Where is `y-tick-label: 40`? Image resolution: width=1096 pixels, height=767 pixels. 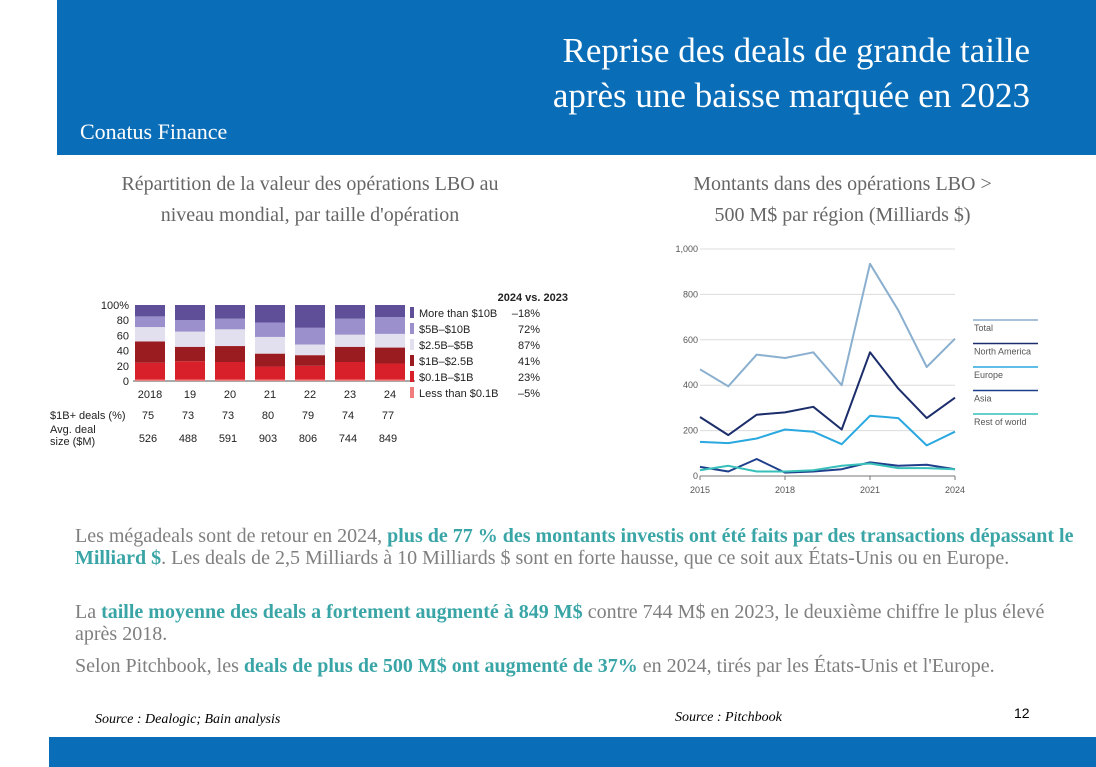
y-tick-label: 40 is located at coordinates (123, 352).